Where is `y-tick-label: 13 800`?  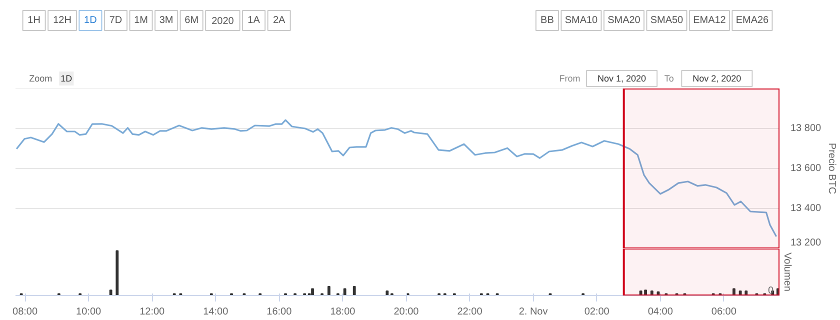 y-tick-label: 13 800 is located at coordinates (806, 128).